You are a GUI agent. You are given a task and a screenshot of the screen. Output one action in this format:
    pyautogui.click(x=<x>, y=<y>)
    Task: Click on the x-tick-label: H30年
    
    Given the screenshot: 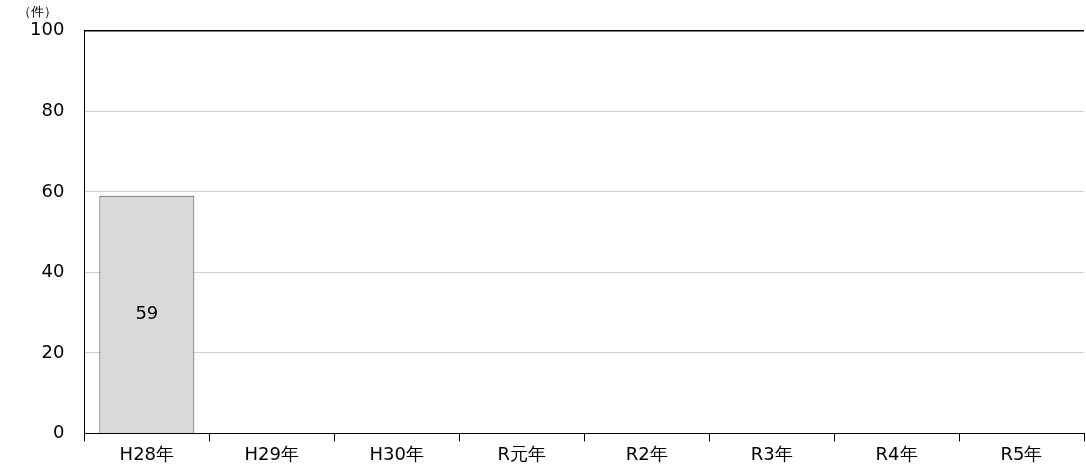 What is the action you would take?
    pyautogui.click(x=396, y=453)
    